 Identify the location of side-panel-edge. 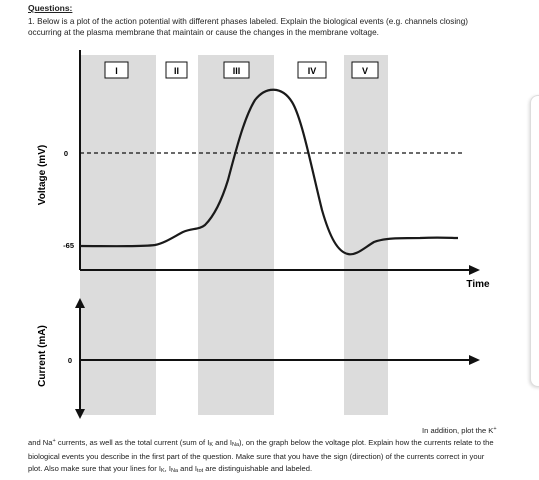
(534, 241).